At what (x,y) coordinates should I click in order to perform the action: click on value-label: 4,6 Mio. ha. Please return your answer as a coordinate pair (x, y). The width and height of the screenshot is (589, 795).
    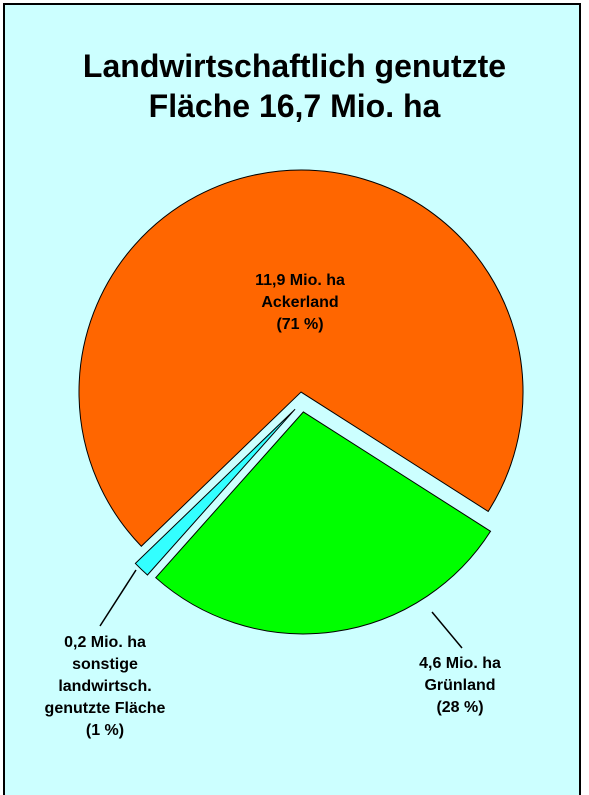
    Looking at the image, I should click on (460, 663).